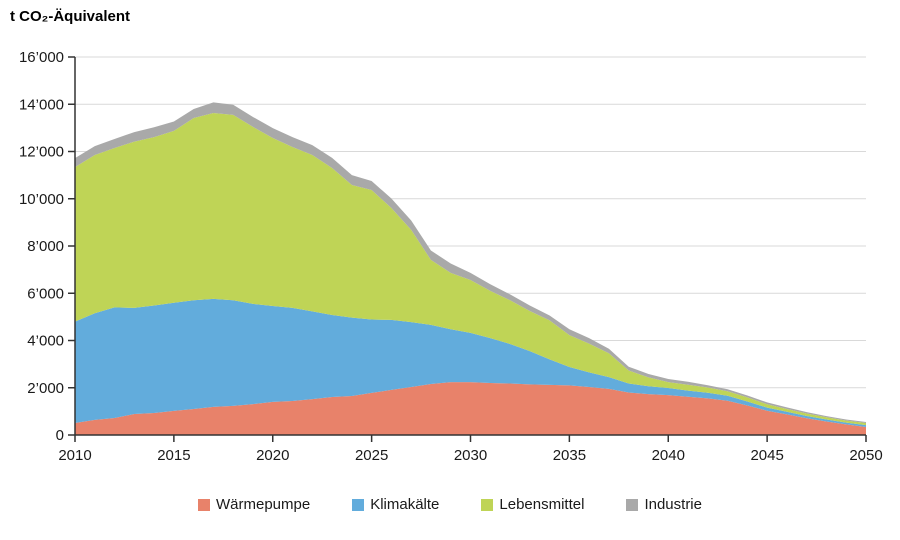  What do you see at coordinates (358, 504) in the screenshot?
I see `legend-swatch-klimakaelte` at bounding box center [358, 504].